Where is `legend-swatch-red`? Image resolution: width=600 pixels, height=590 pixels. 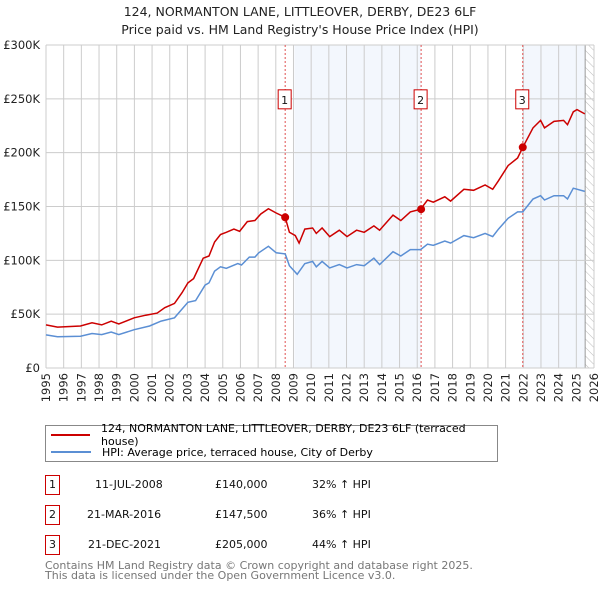 legend-swatch-red is located at coordinates (71, 435).